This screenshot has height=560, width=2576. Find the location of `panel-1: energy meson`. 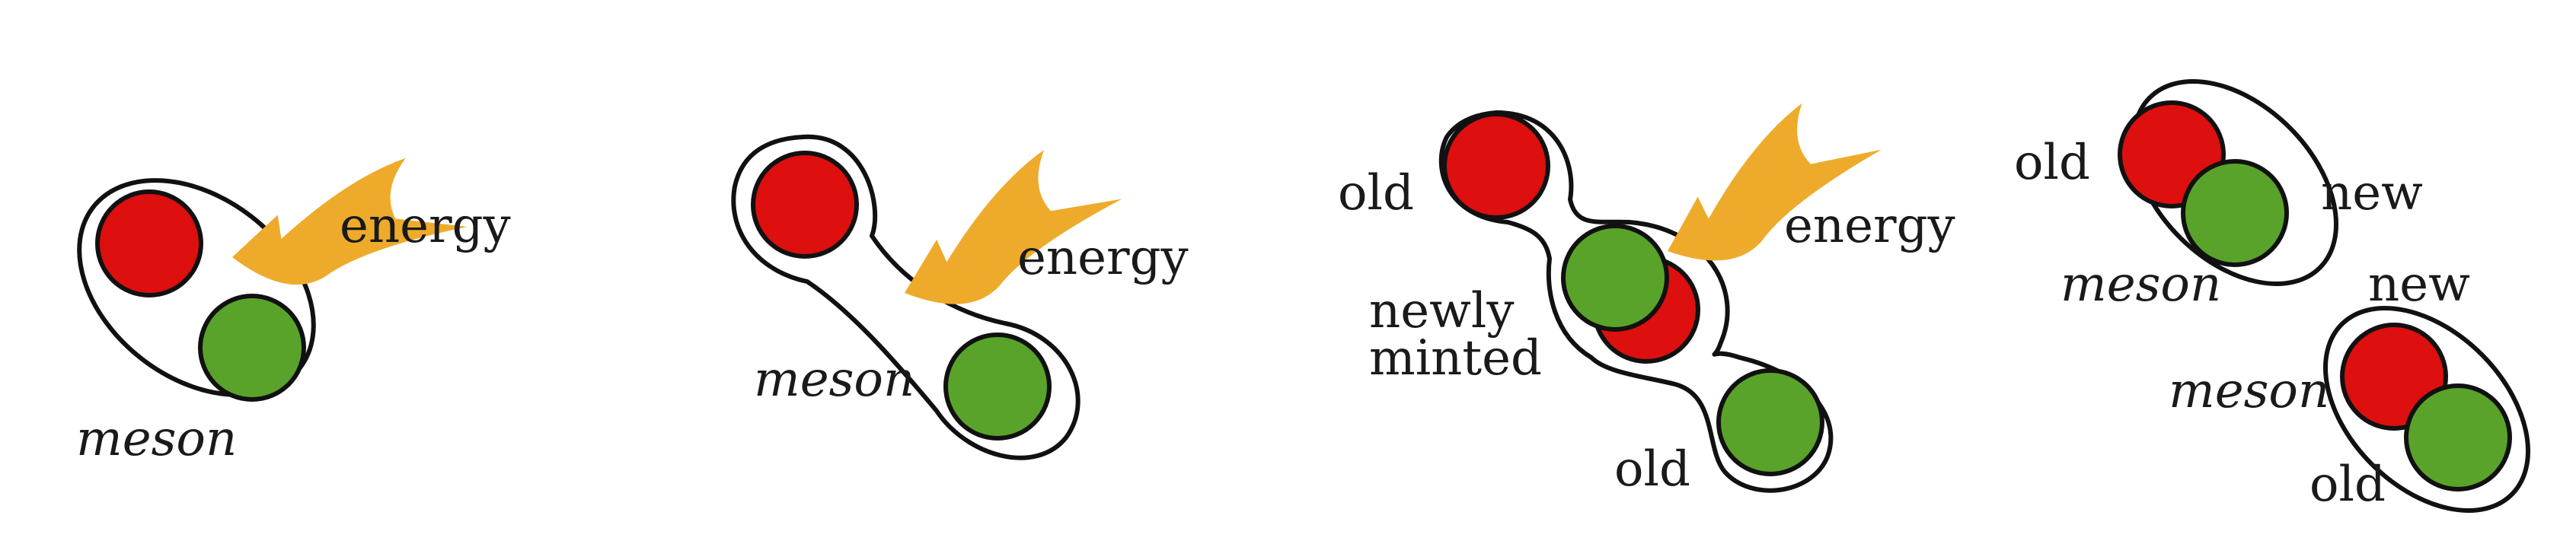

panel-1: energy meson is located at coordinates (293, 308).